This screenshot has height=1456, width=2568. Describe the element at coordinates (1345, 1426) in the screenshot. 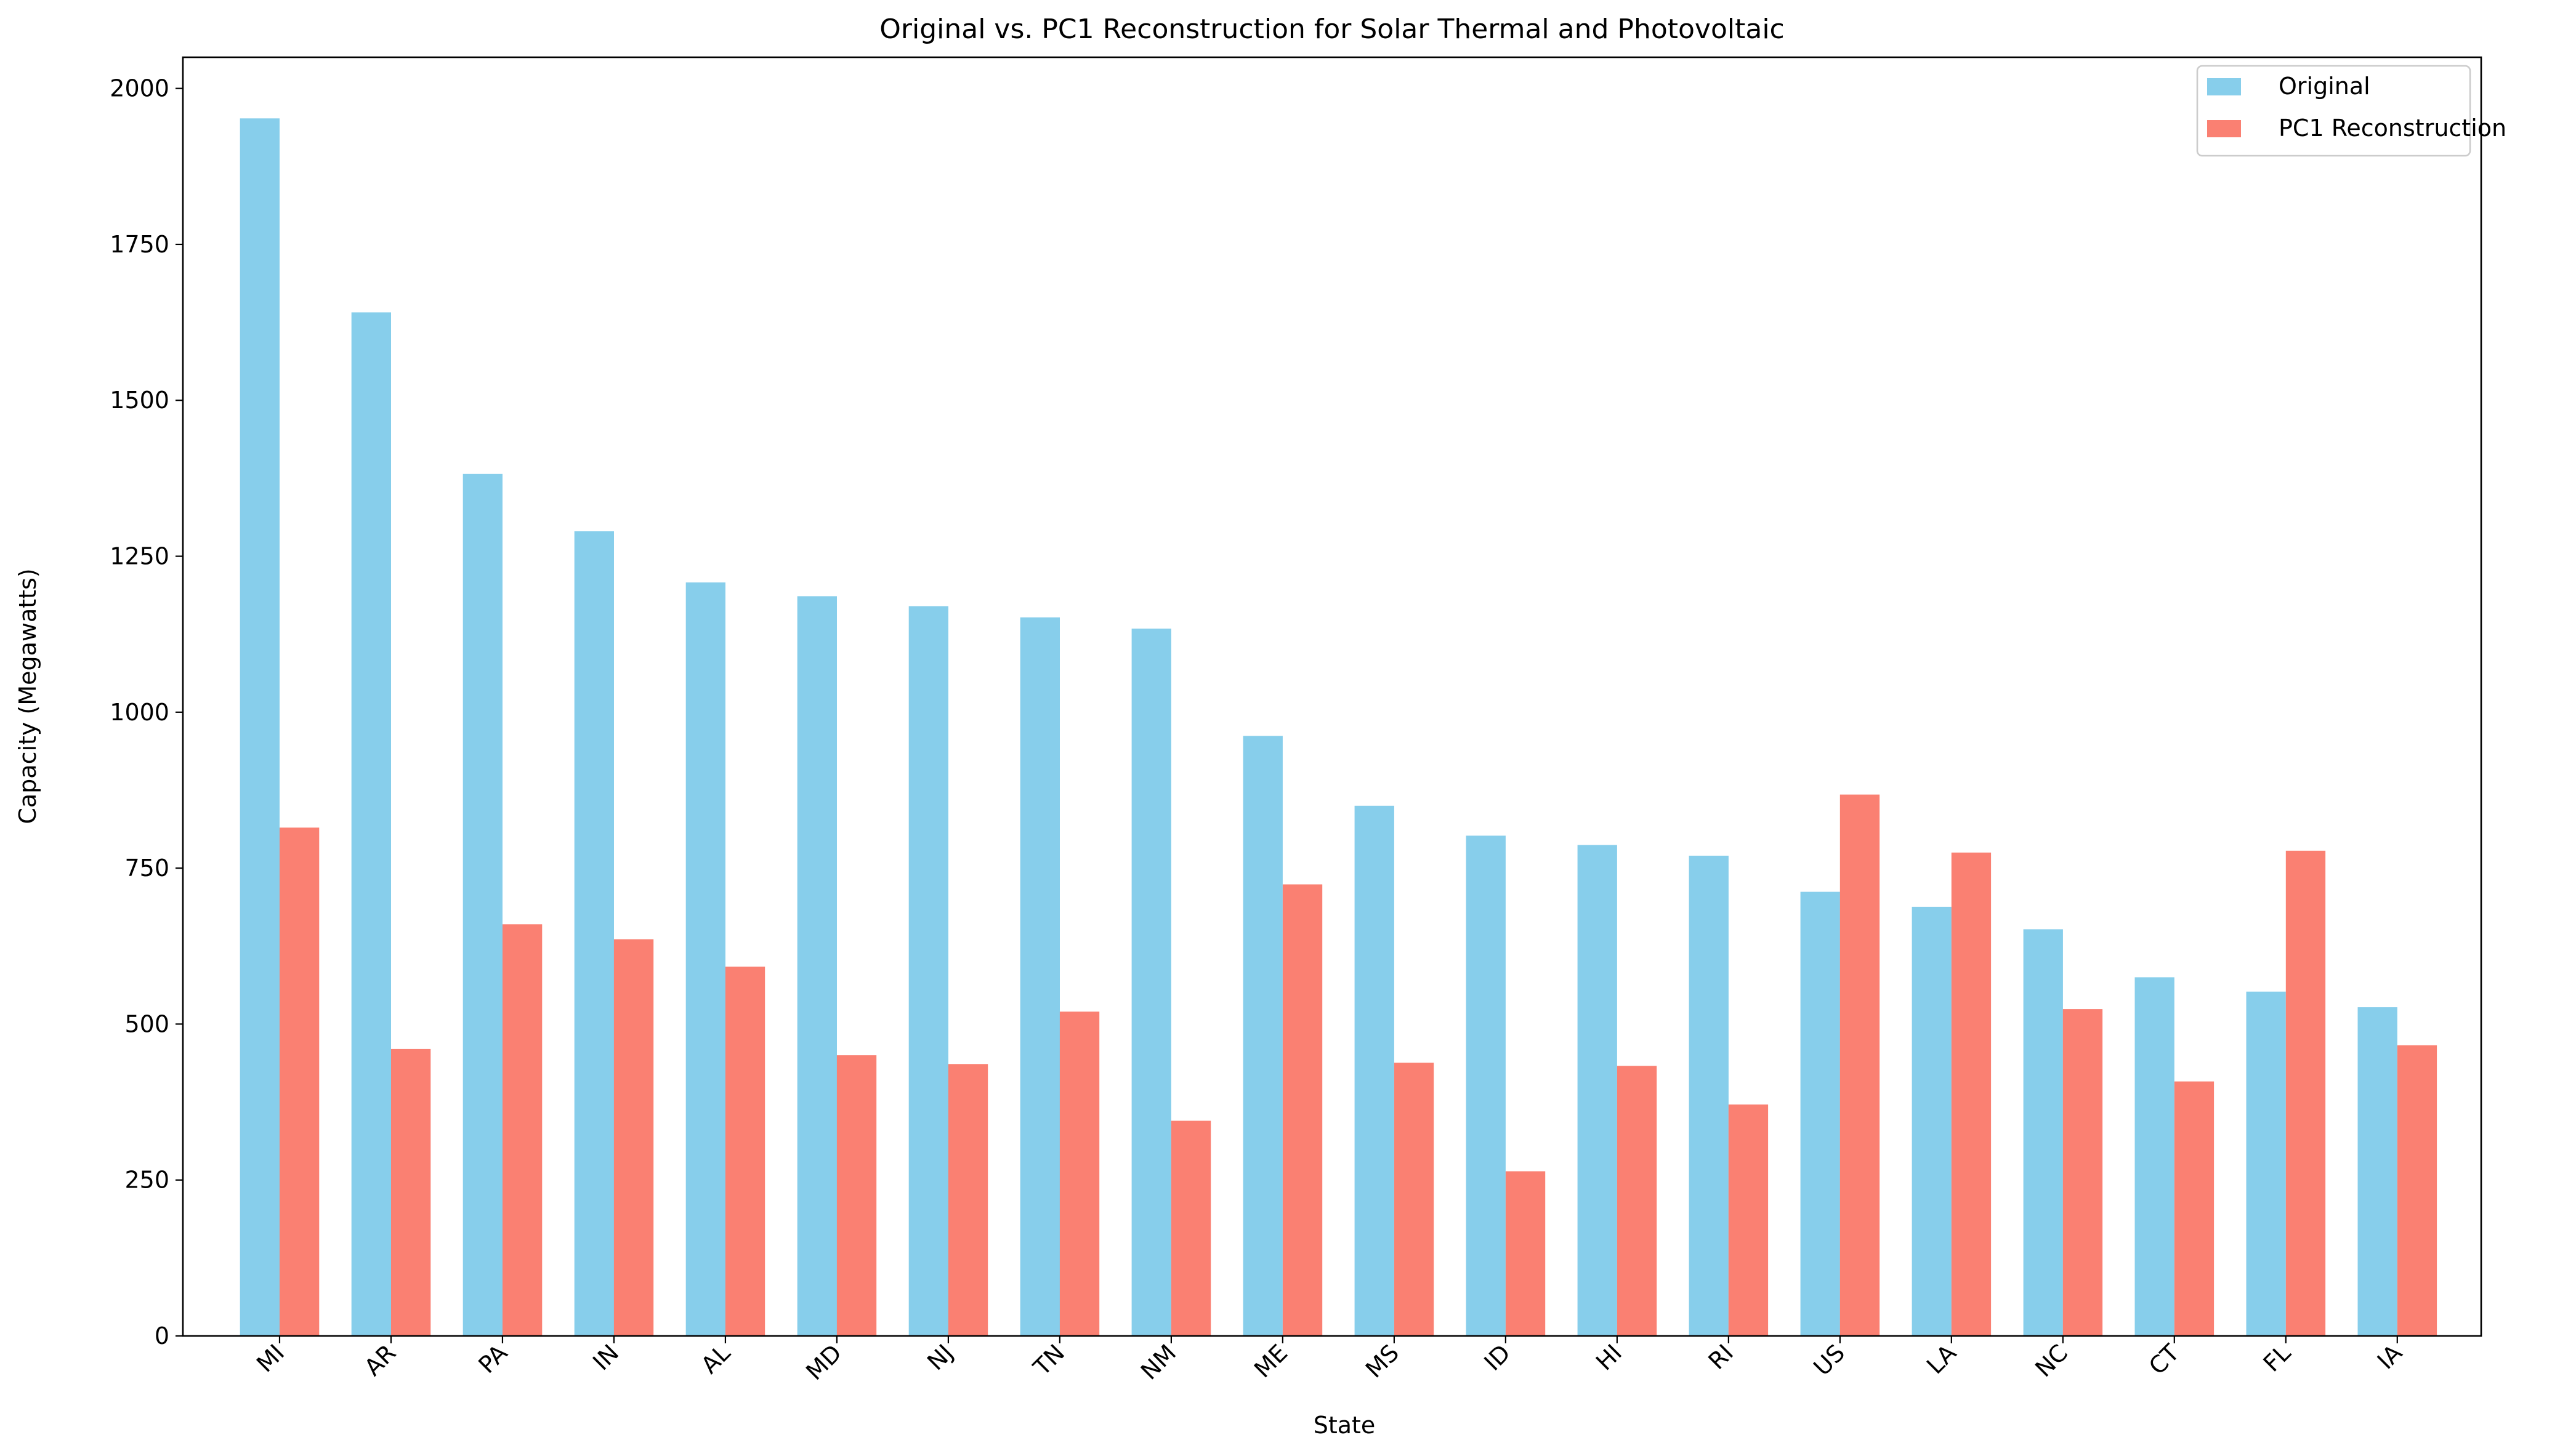

I see `x-axis-label: State` at that location.